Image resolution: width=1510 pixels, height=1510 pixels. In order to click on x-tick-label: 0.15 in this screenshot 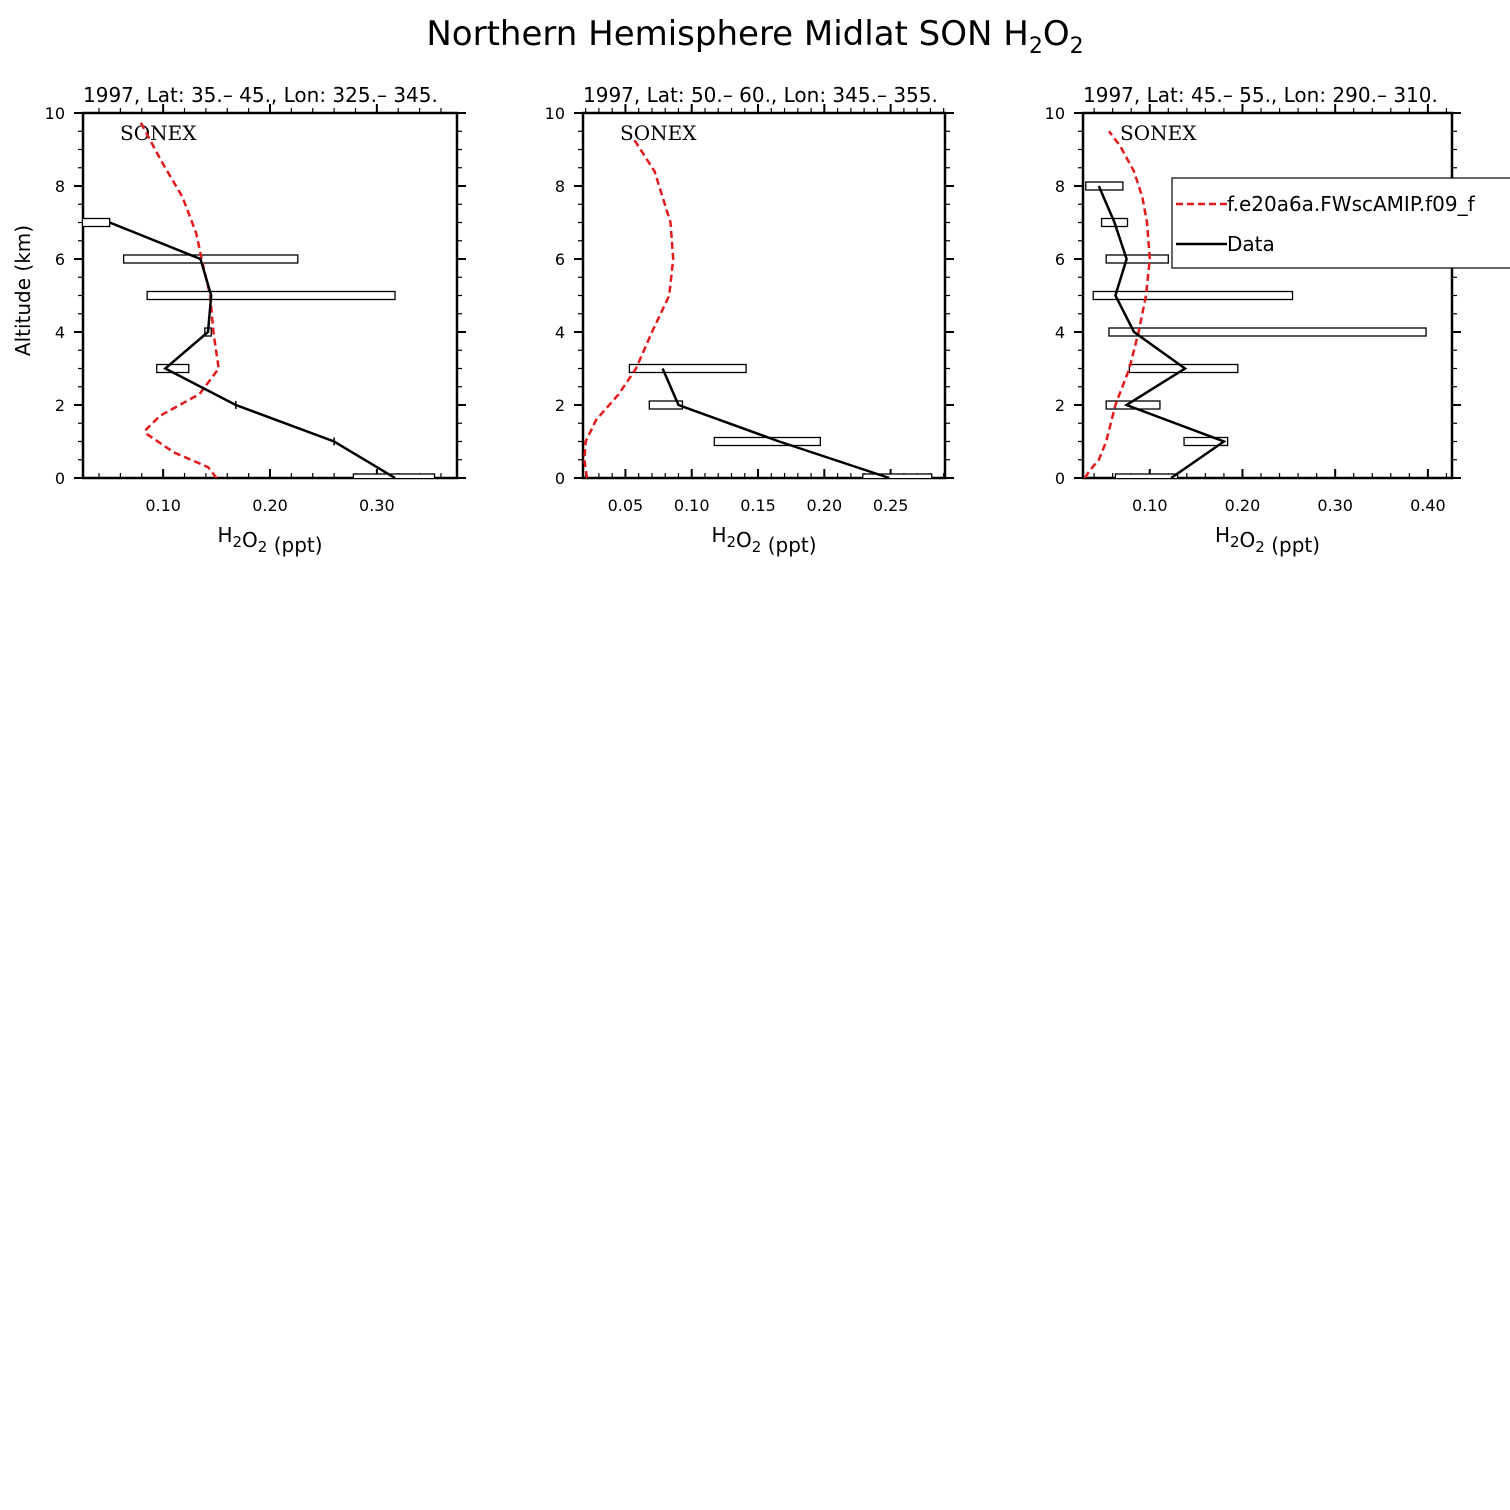, I will do `click(758, 505)`.